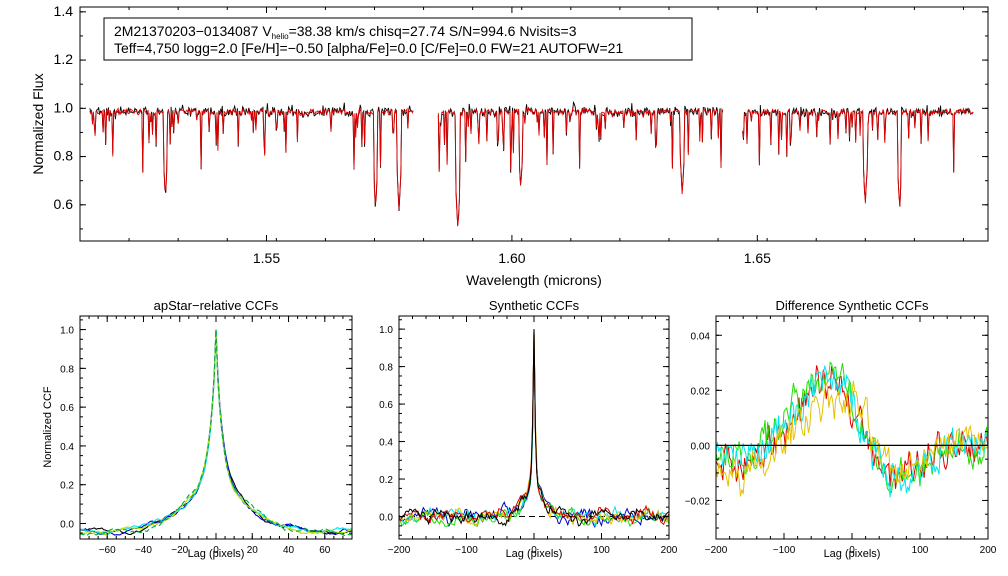 This screenshot has height=576, width=1008. What do you see at coordinates (38, 123) in the screenshot?
I see `spectrum-ylabel: Normalized Flux` at bounding box center [38, 123].